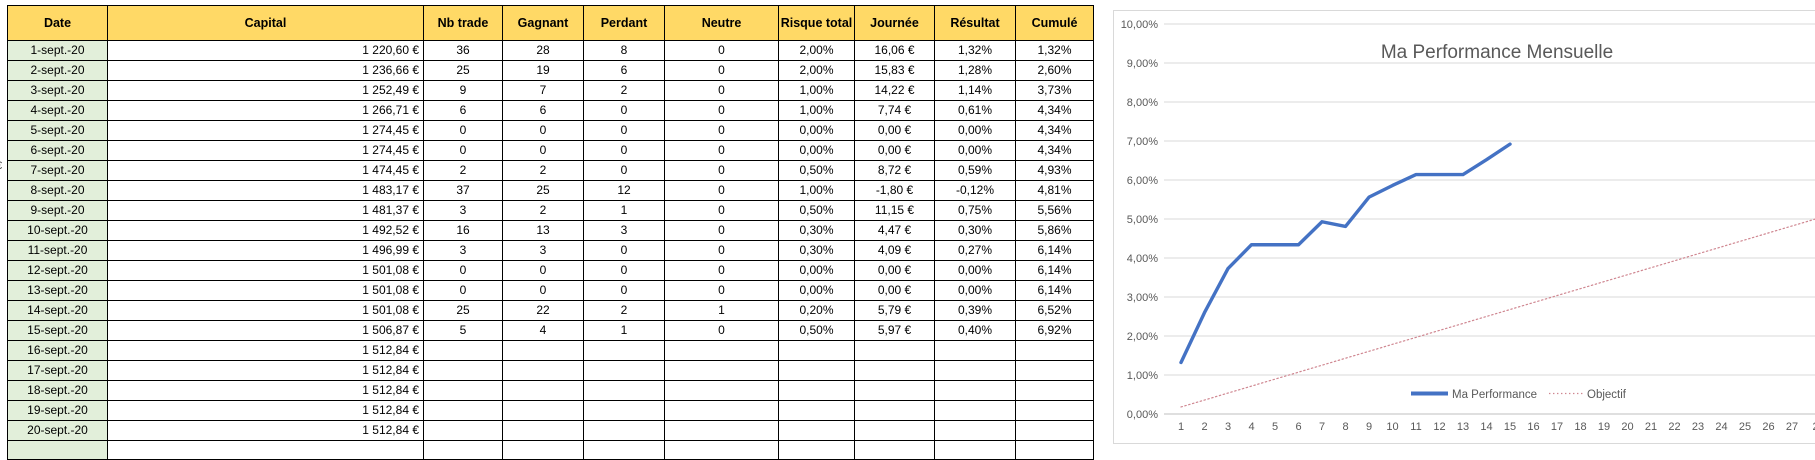 The width and height of the screenshot is (1815, 460). What do you see at coordinates (543, 50) in the screenshot?
I see `table-cell: 28` at bounding box center [543, 50].